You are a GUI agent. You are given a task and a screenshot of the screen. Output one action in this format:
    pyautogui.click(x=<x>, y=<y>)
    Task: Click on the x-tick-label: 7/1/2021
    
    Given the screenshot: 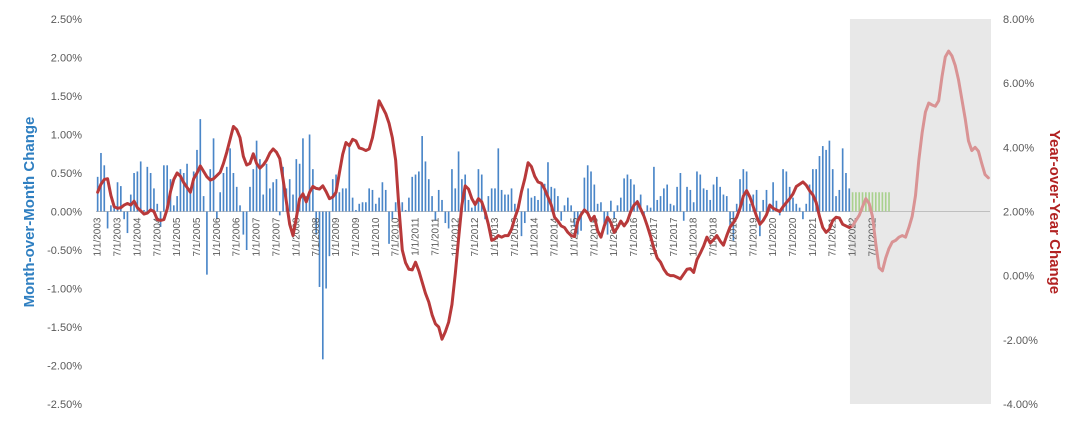 What is the action you would take?
    pyautogui.click(x=833, y=236)
    